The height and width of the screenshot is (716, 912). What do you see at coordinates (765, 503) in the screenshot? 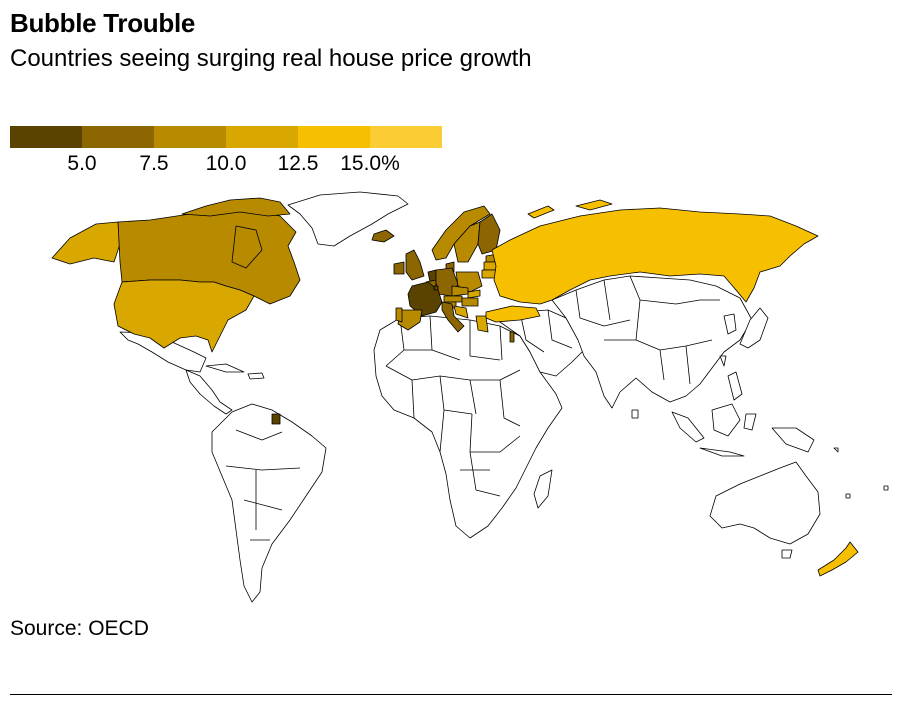
I see `region-australia` at bounding box center [765, 503].